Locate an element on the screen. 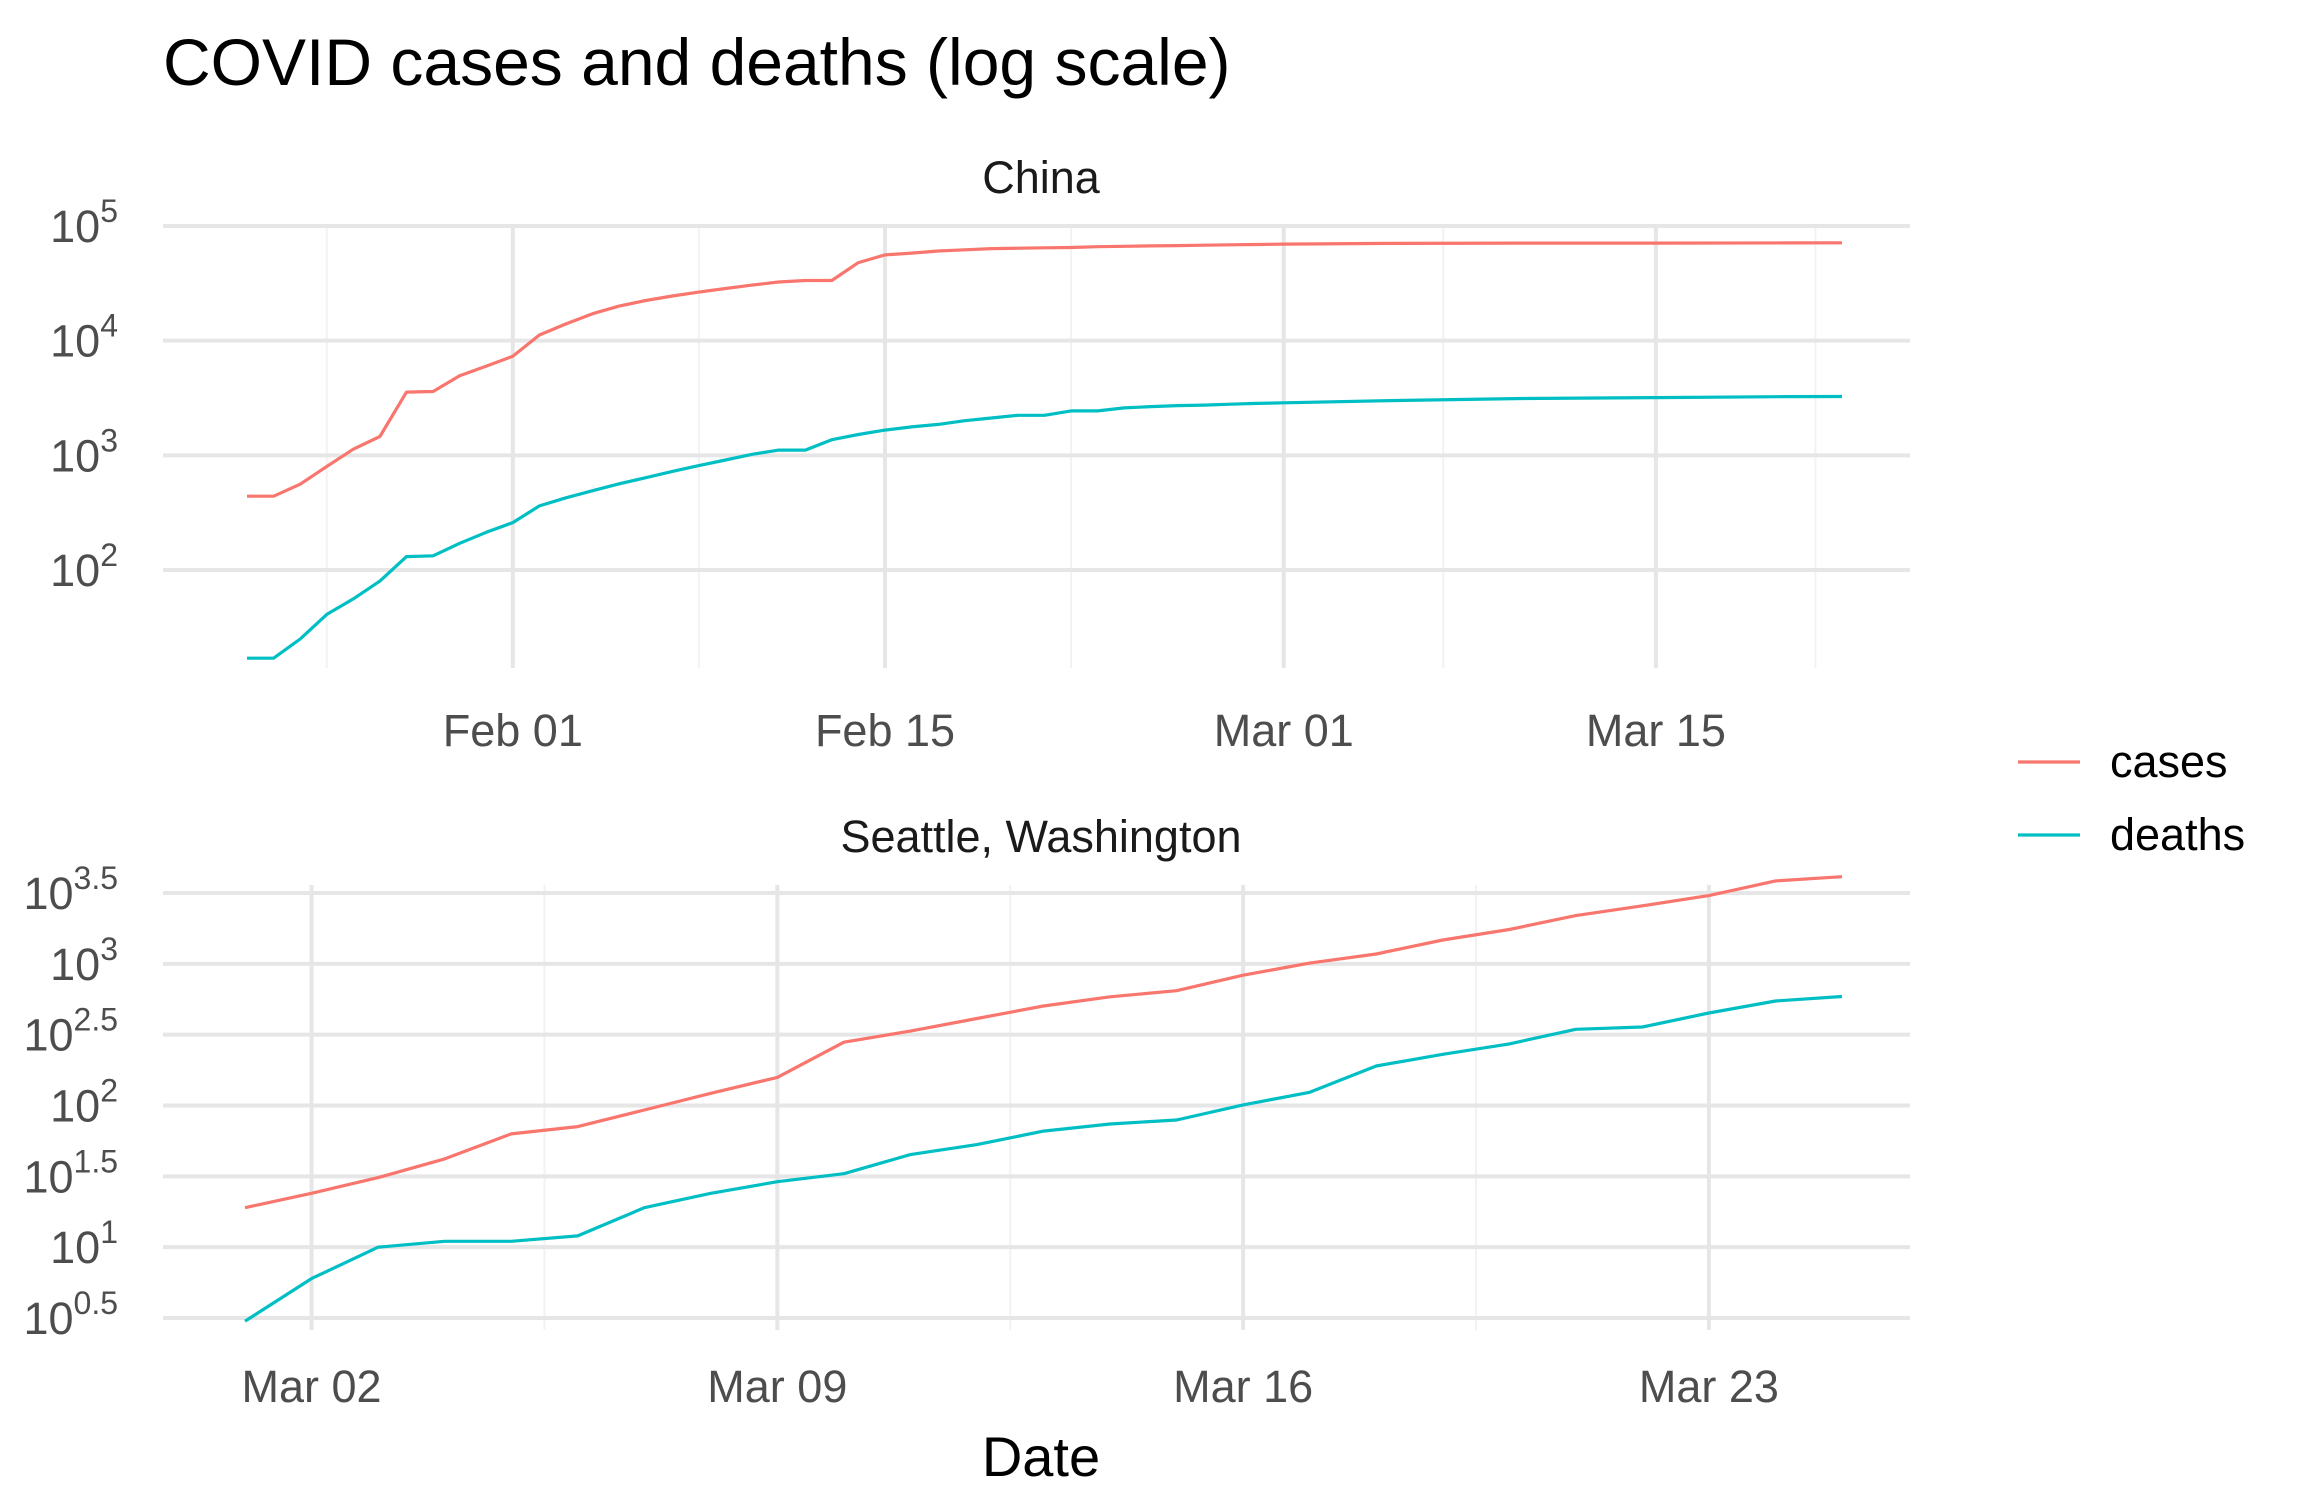 This screenshot has width=2312, height=1508. x-tick-label: Mar 23 is located at coordinates (1709, 1386).